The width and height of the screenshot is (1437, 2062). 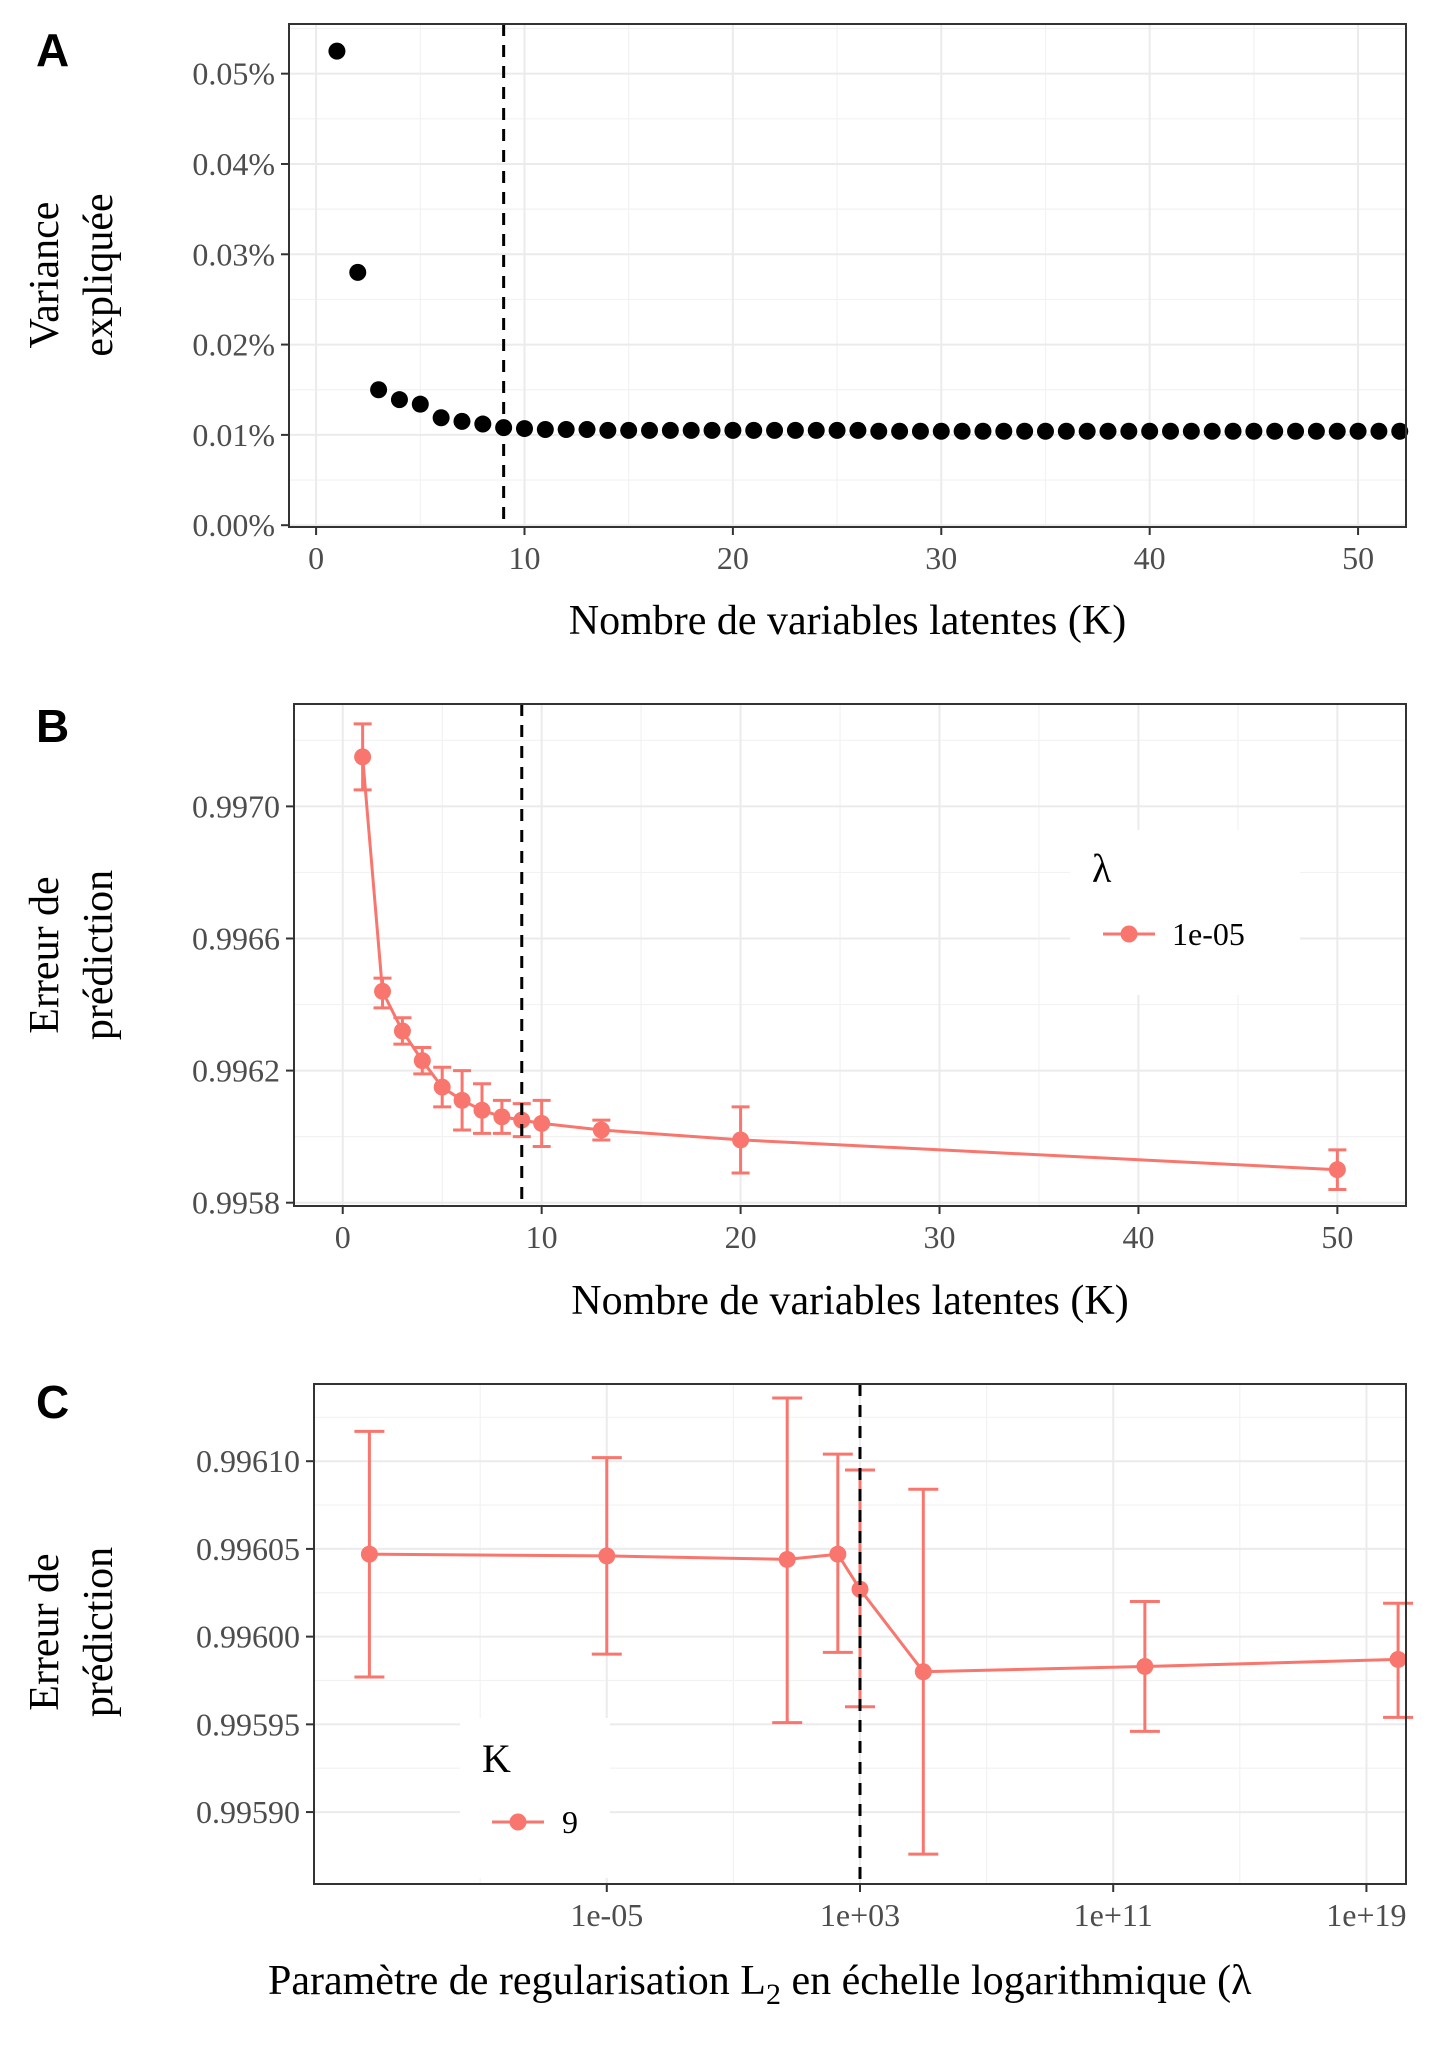 What do you see at coordinates (45, 954) in the screenshot?
I see `panel-b-y-axis-title-line1: Erreur de` at bounding box center [45, 954].